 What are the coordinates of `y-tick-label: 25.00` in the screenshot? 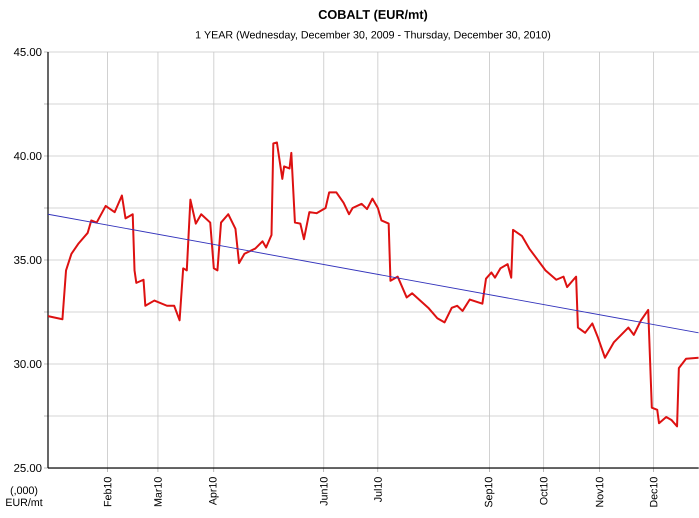 It's located at (28, 468).